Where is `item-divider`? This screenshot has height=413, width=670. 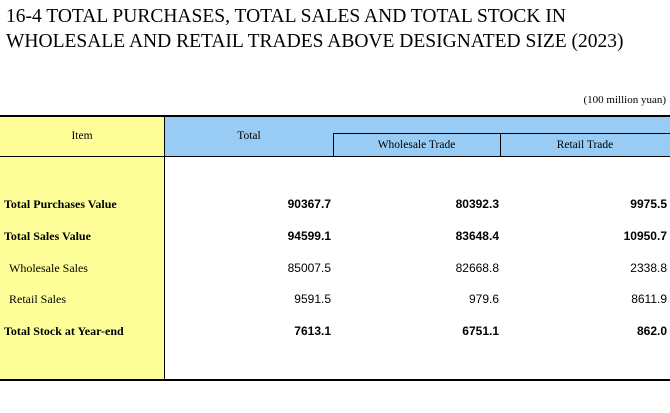 item-divider is located at coordinates (164, 248).